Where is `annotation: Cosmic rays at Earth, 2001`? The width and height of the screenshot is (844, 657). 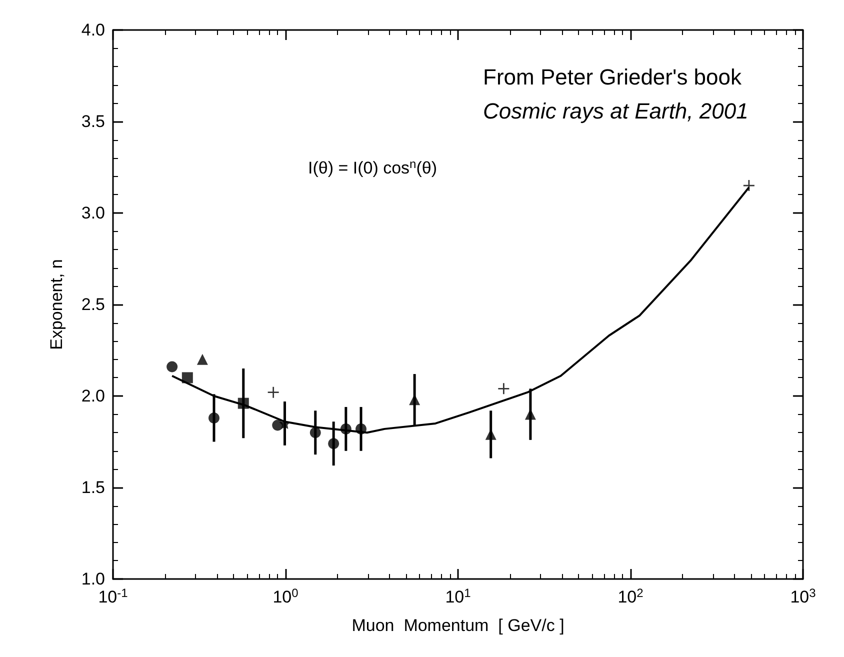 annotation: Cosmic rays at Earth, 2001 is located at coordinates (615, 111).